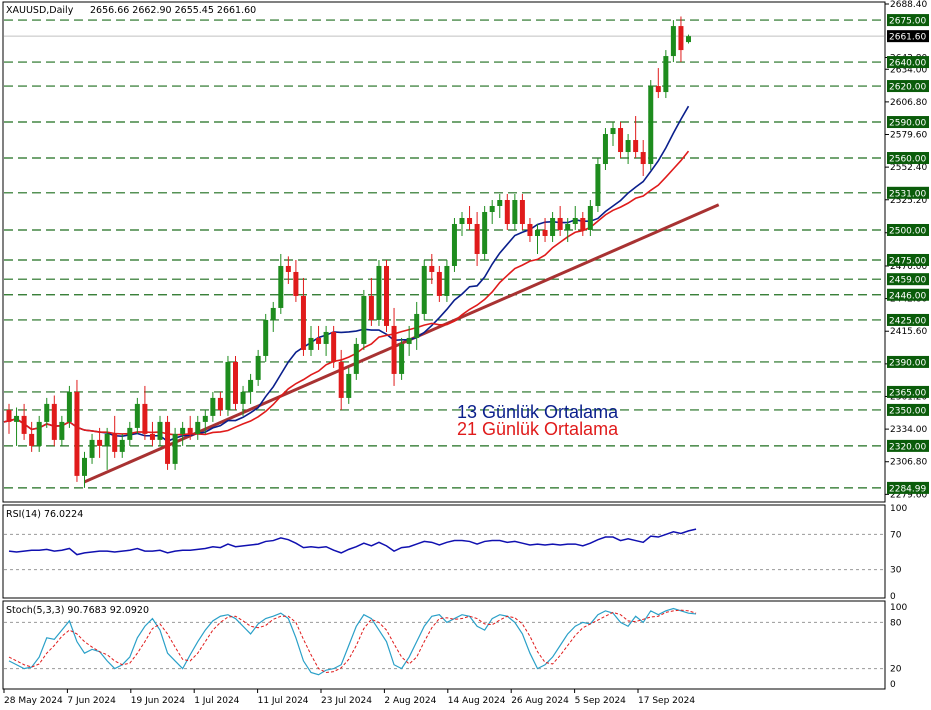 This screenshot has width=931, height=710. What do you see at coordinates (907, 489) in the screenshot?
I see `level-label: 2284.99` at bounding box center [907, 489].